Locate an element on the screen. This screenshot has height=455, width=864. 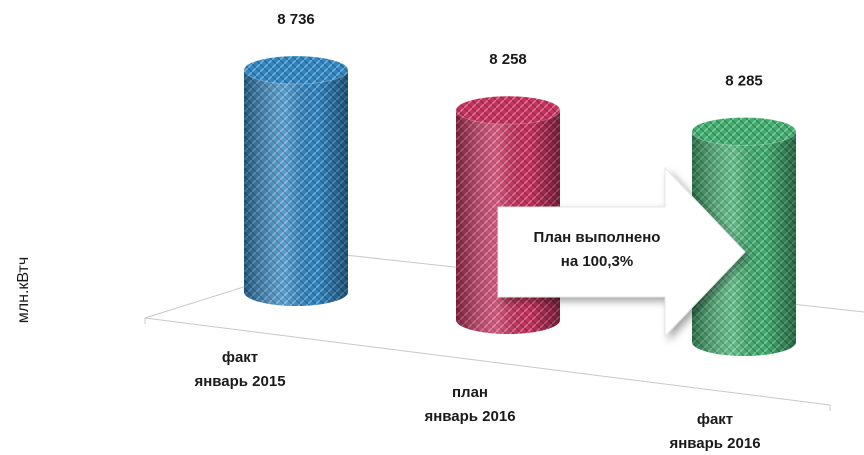
x-tick-label: план is located at coordinates (470, 392).